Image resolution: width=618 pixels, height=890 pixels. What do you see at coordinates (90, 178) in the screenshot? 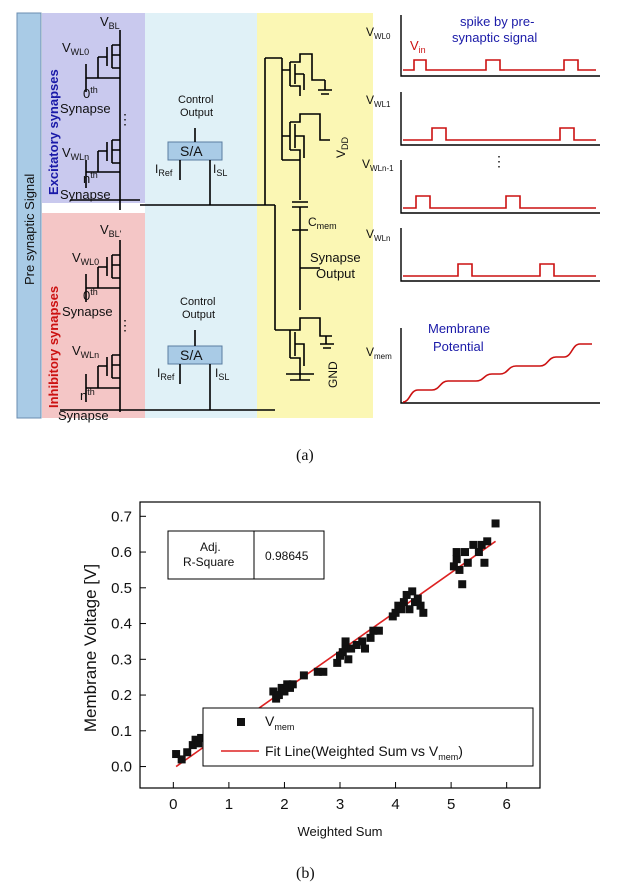
I see `nth-synapse-label: nth` at bounding box center [90, 178].